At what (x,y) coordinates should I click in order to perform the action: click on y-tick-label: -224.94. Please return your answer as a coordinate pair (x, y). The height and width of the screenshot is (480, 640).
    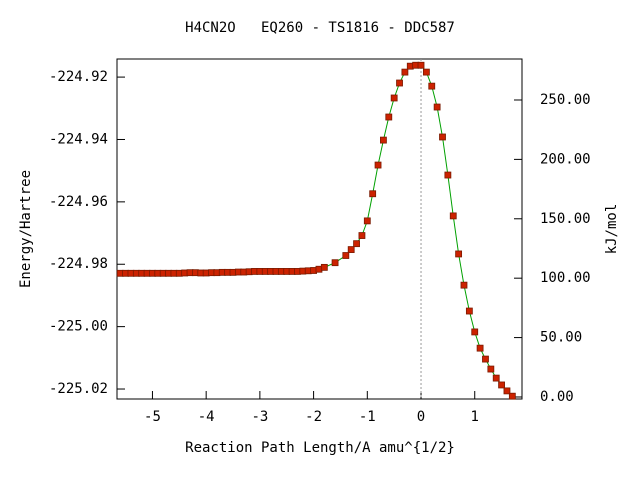
    Looking at the image, I should click on (78, 139).